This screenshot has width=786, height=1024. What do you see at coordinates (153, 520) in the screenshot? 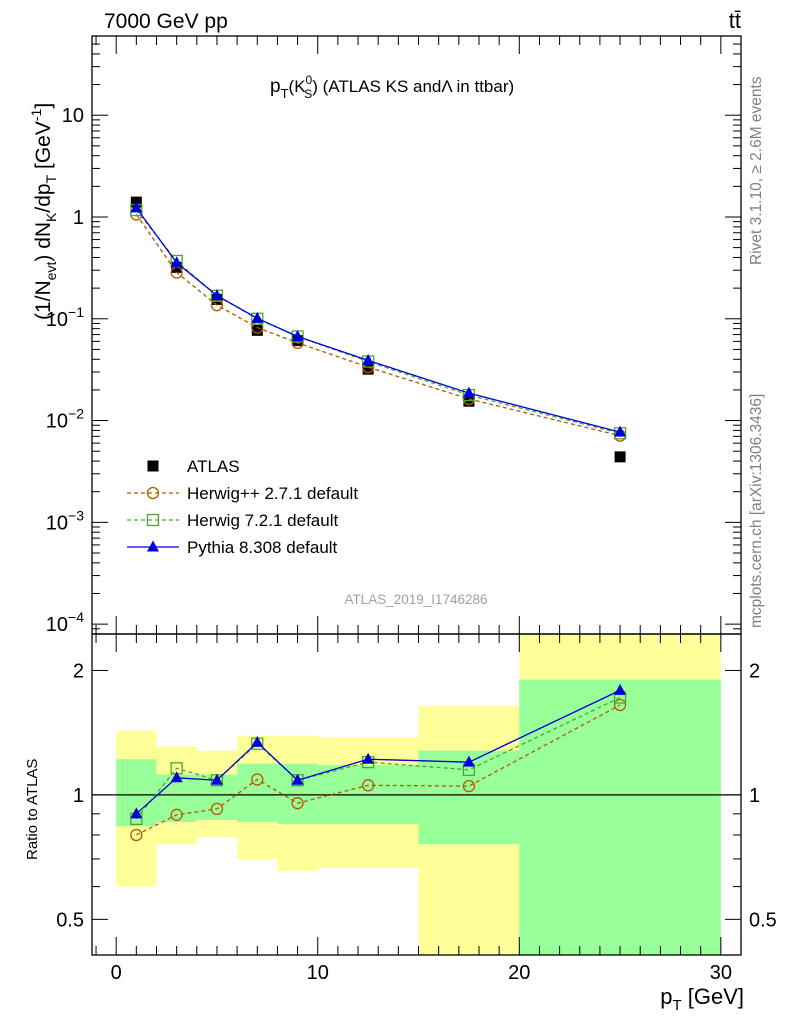
I see `legend-marker-herwig-7-2-1-default` at bounding box center [153, 520].